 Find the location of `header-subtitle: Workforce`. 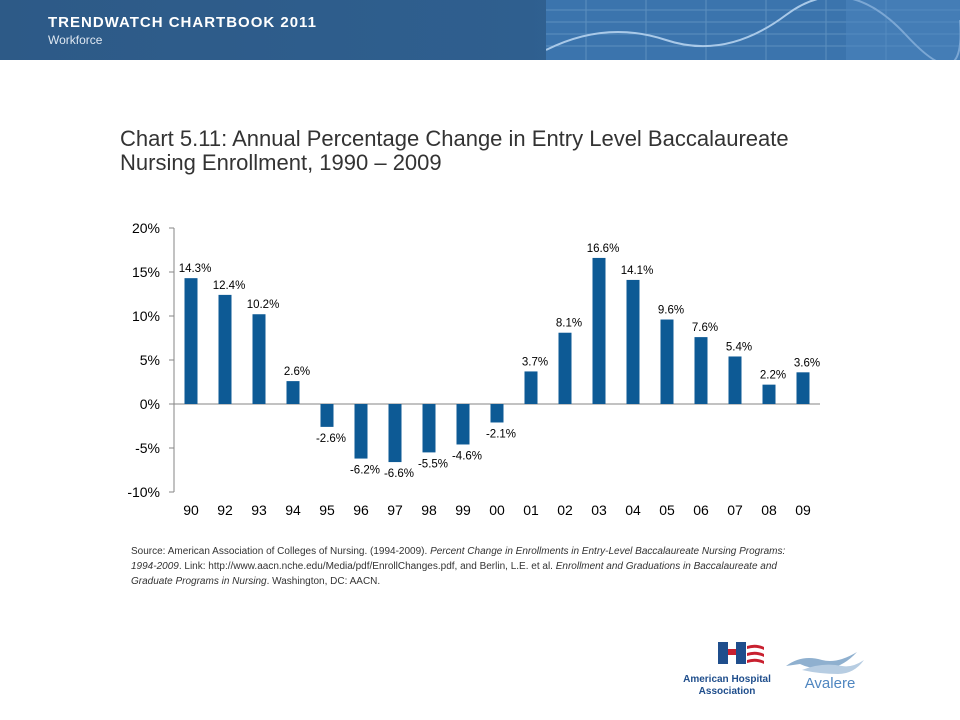

header-subtitle: Workforce is located at coordinates (75, 40).